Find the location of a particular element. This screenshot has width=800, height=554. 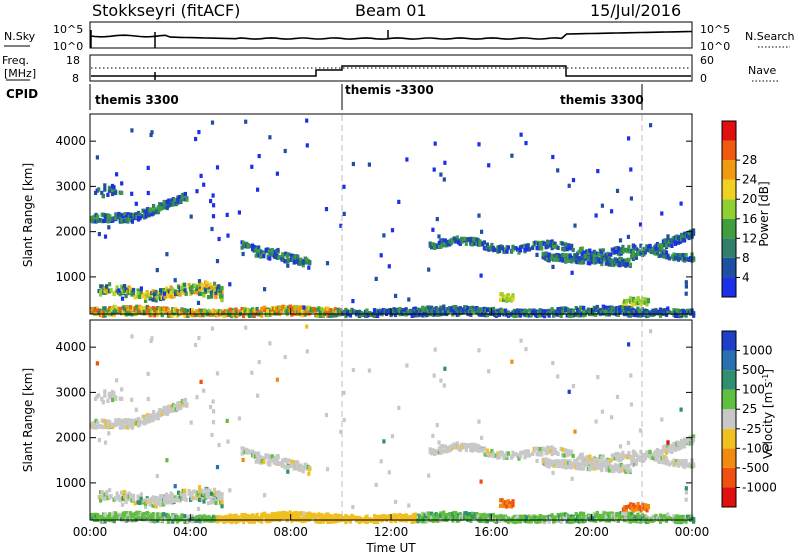

x-tick-label: 00:00 is located at coordinates (90, 532).